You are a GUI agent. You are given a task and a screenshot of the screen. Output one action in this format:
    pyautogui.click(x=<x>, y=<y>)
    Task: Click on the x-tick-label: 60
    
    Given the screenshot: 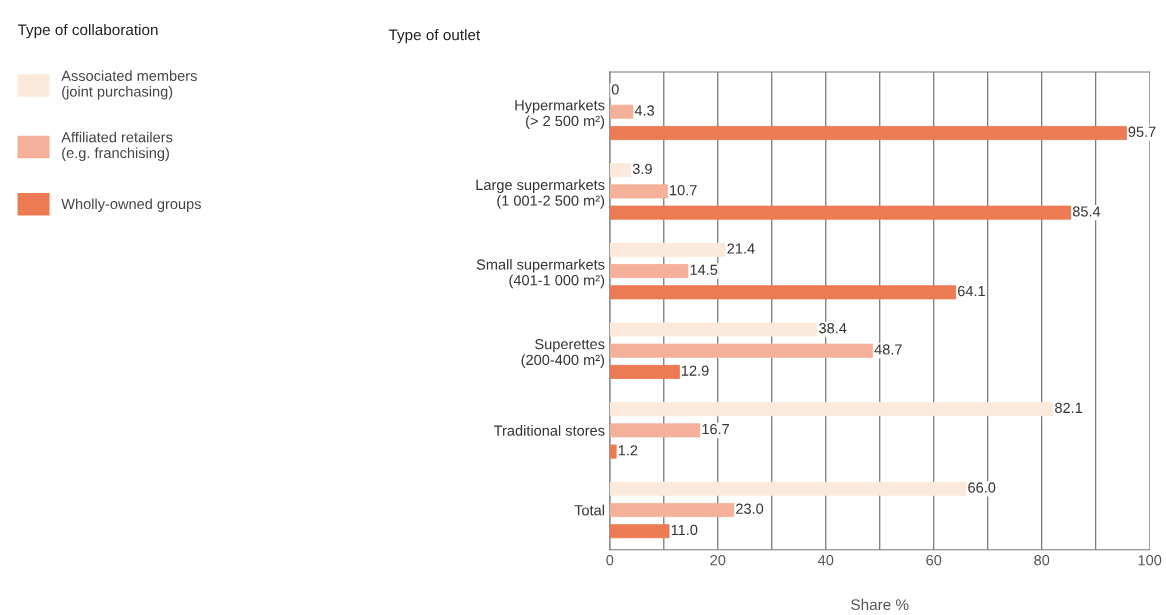 What is the action you would take?
    pyautogui.click(x=934, y=560)
    